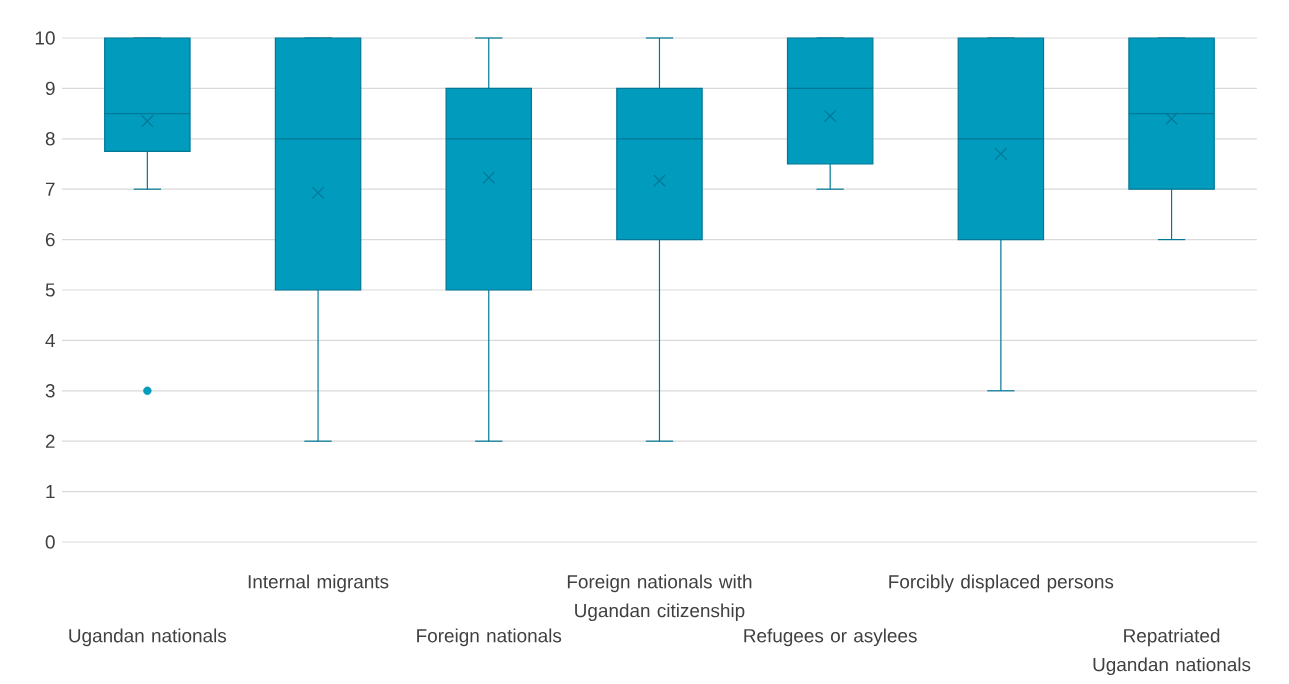  What do you see at coordinates (50, 340) in the screenshot?
I see `y-tick-label: 4` at bounding box center [50, 340].